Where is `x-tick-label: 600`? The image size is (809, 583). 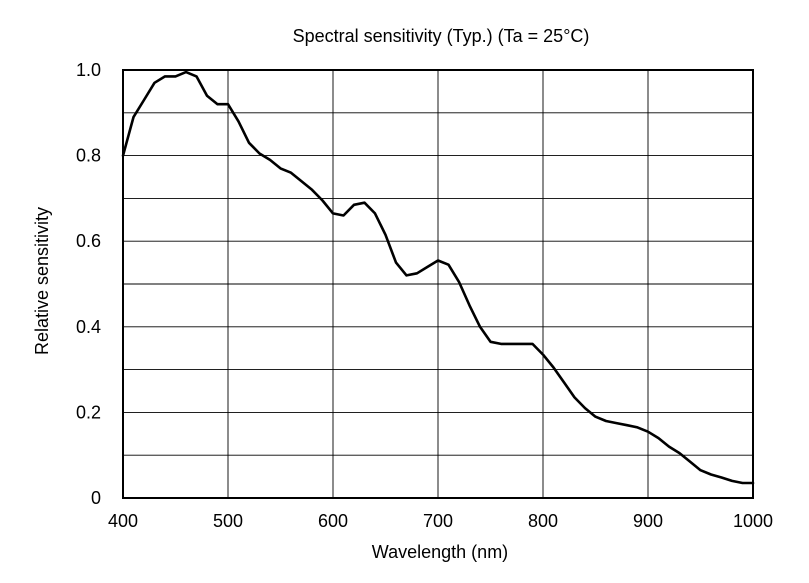
x-tick-label: 600 is located at coordinates (333, 521).